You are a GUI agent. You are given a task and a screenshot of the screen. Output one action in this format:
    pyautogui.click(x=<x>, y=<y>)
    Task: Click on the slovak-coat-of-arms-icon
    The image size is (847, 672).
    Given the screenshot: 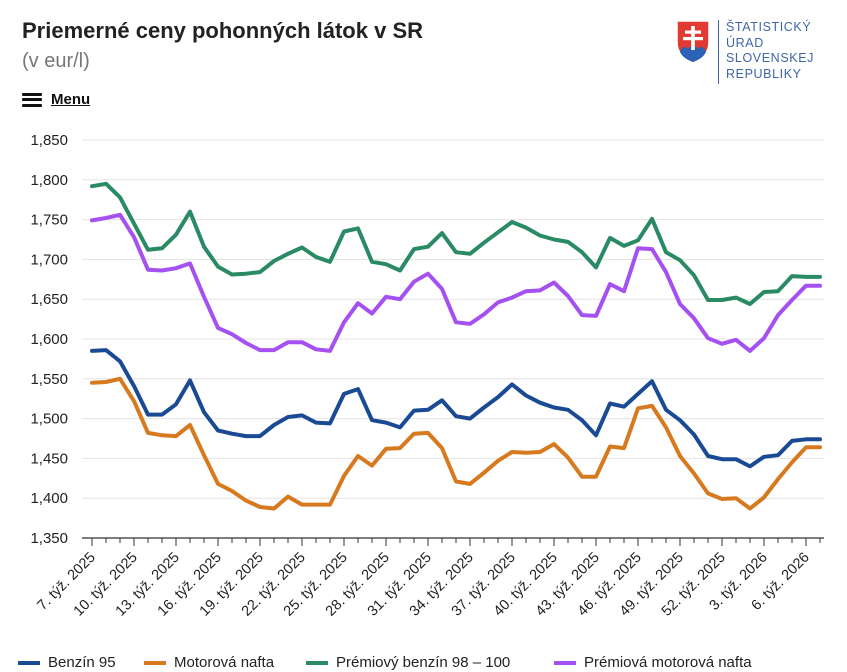 What is the action you would take?
    pyautogui.click(x=693, y=42)
    